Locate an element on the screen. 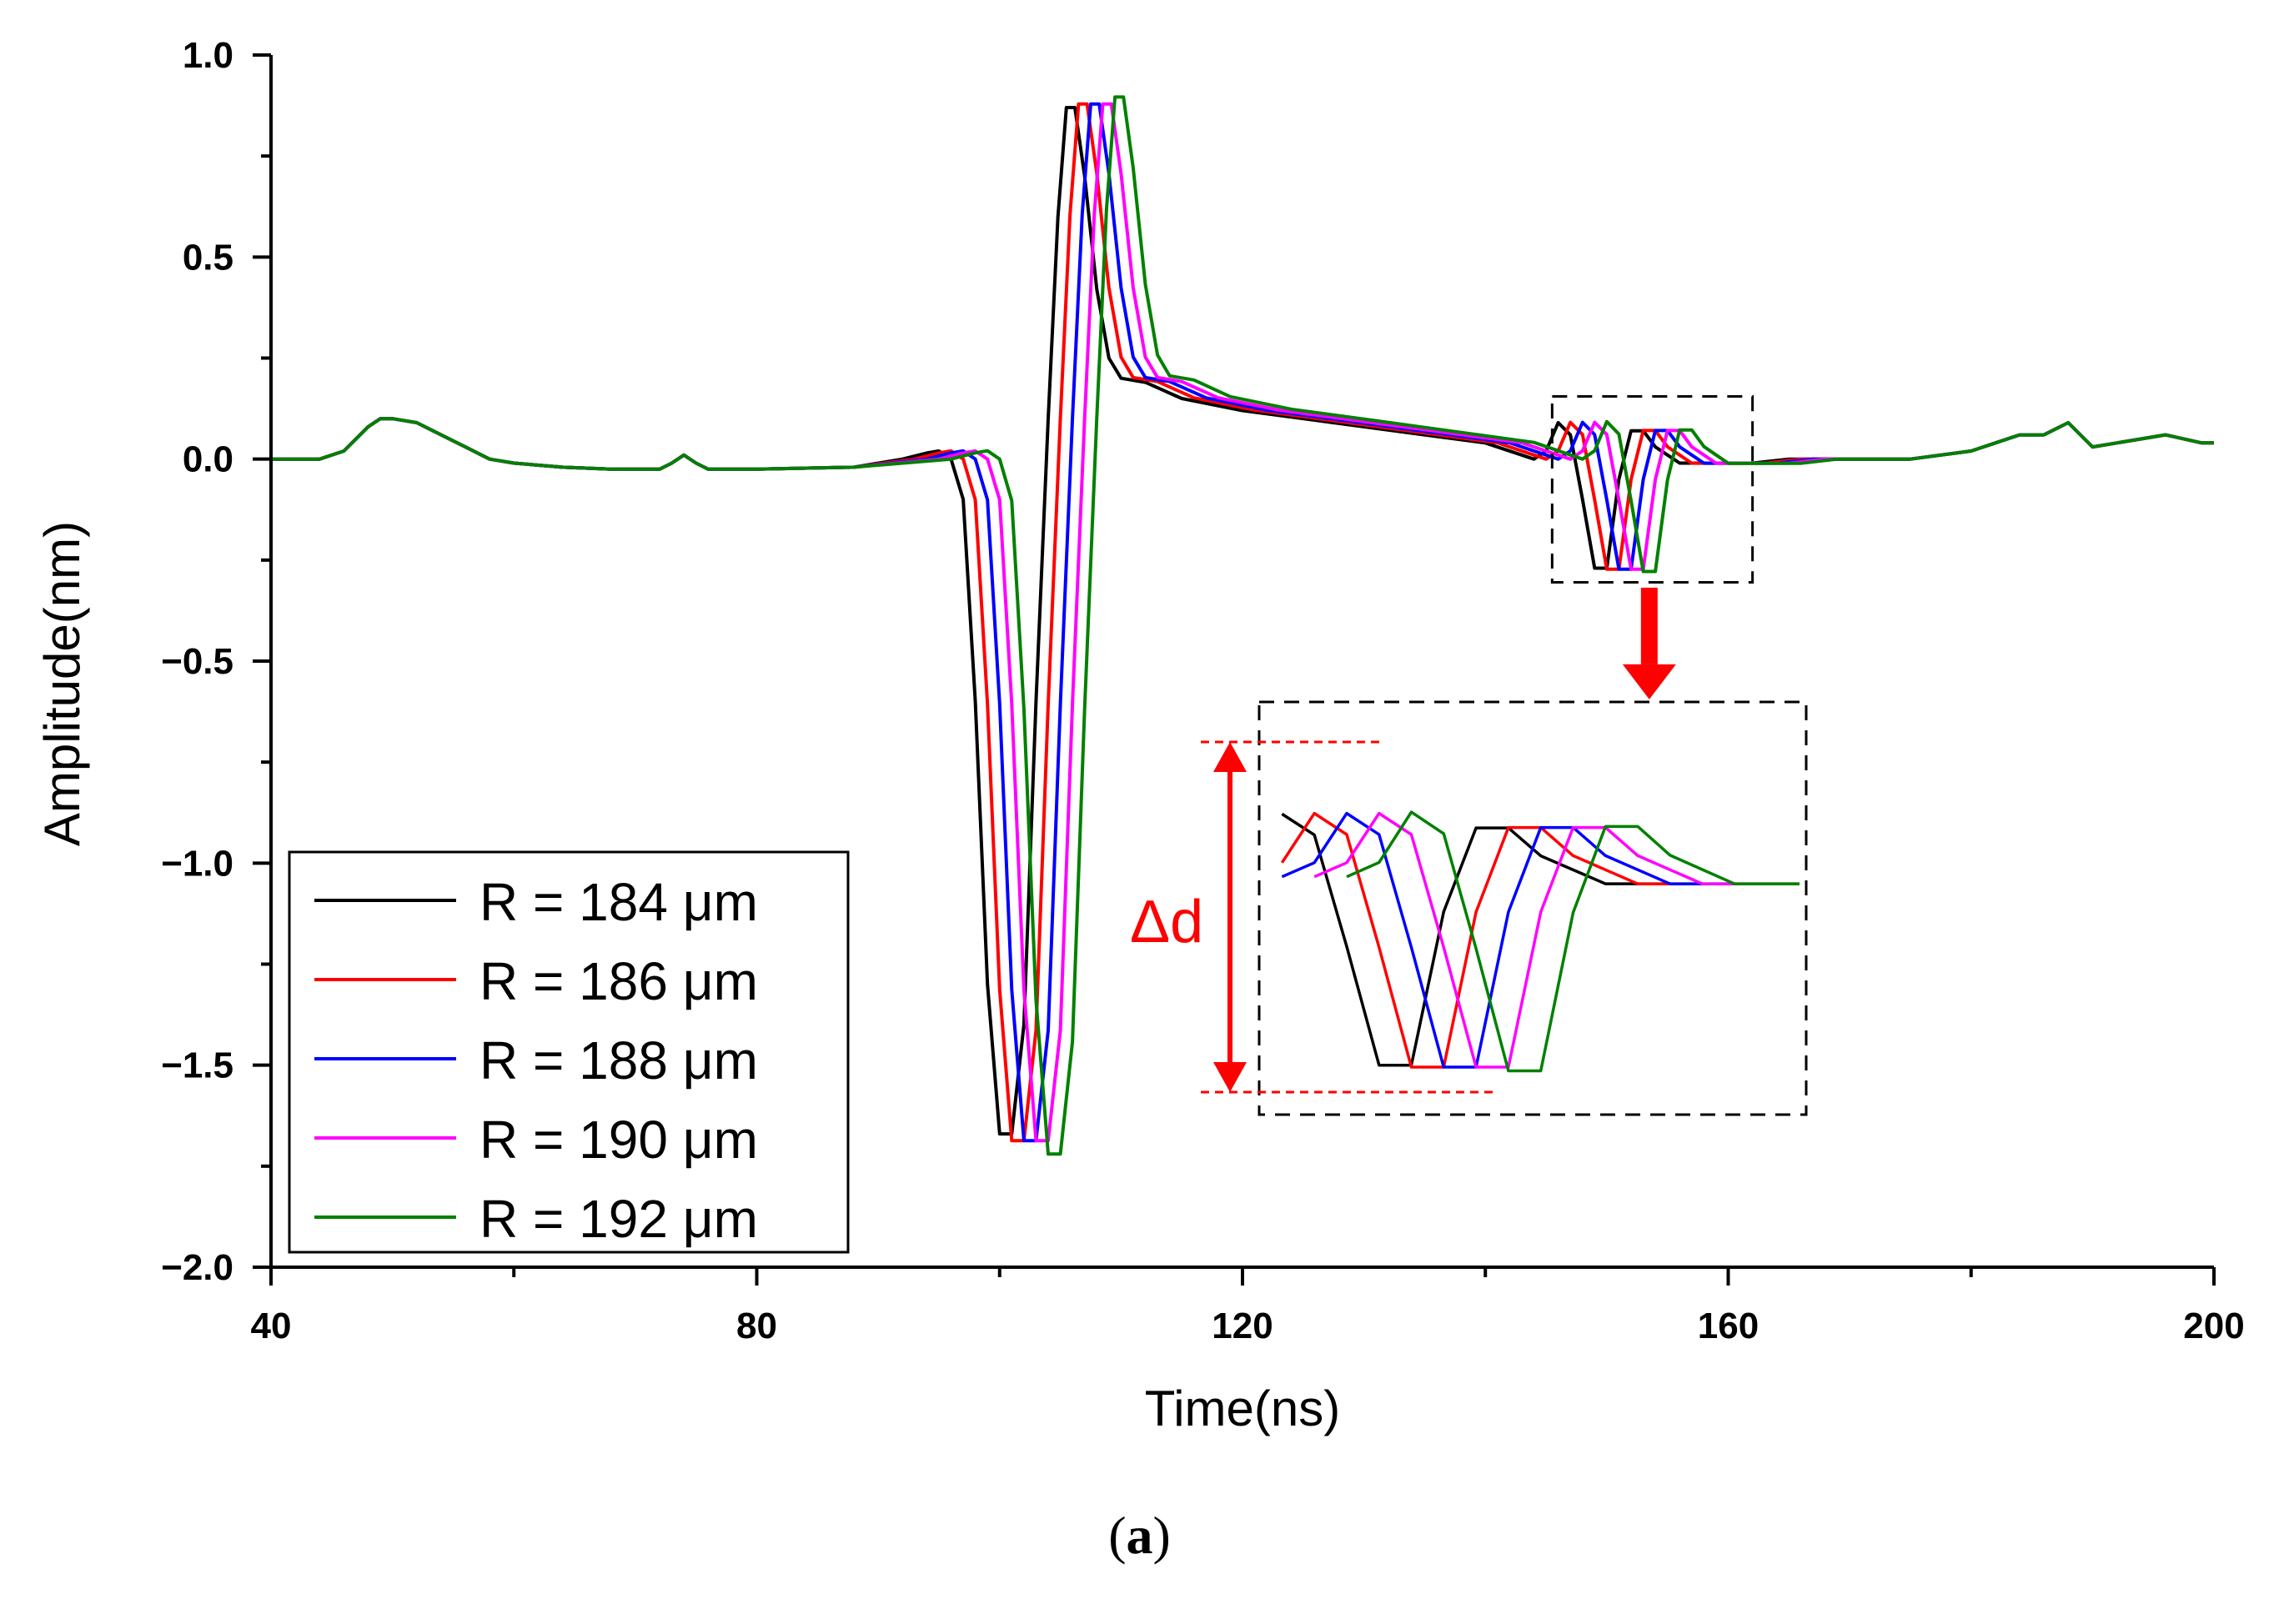 Image resolution: width=2279 pixels, height=1624 pixels. delta-arrow-head-bottom is located at coordinates (1230, 1077).